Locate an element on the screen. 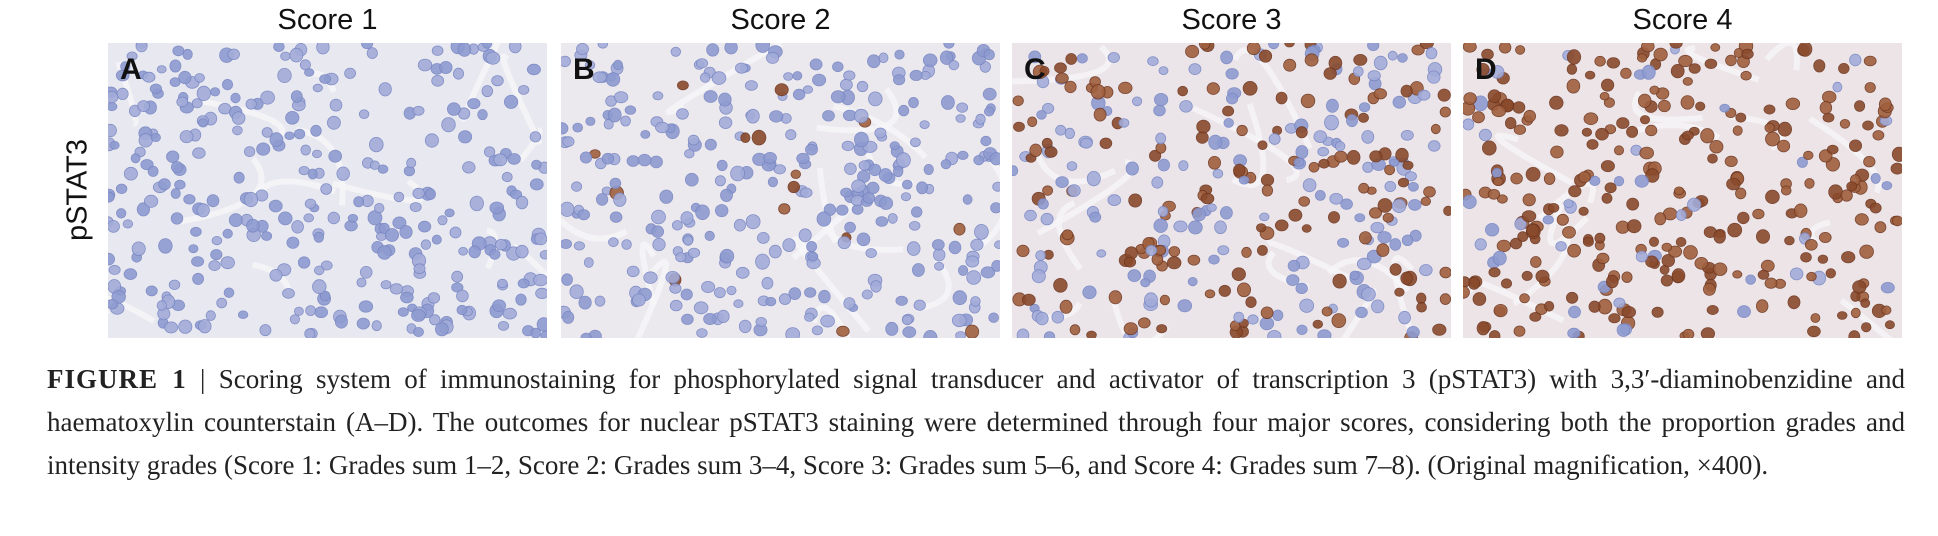  panel-letter: C is located at coordinates (1035, 69).